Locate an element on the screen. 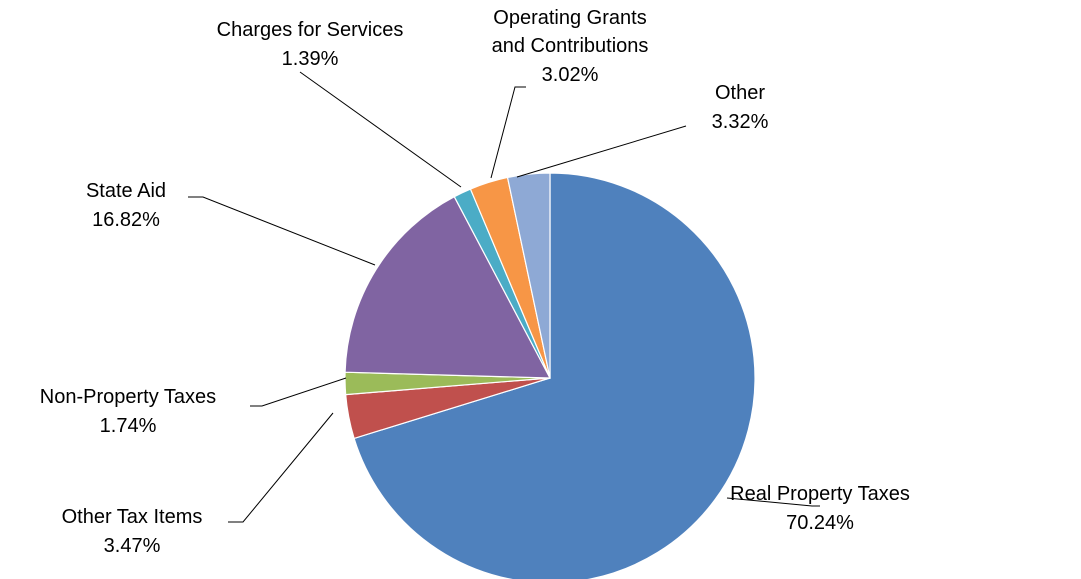 This screenshot has width=1081, height=579. data-label-pct-other-tax-items: 3.47% is located at coordinates (132, 546).